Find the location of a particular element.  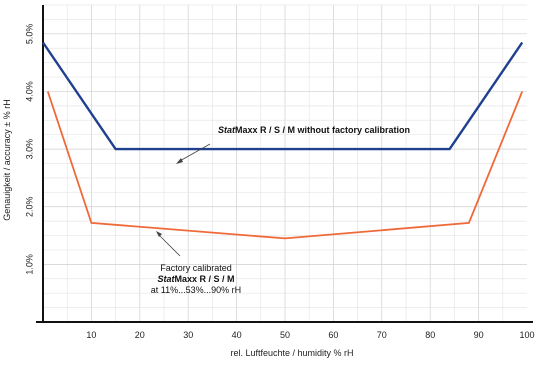

x-tick-label: 40 is located at coordinates (237, 335).